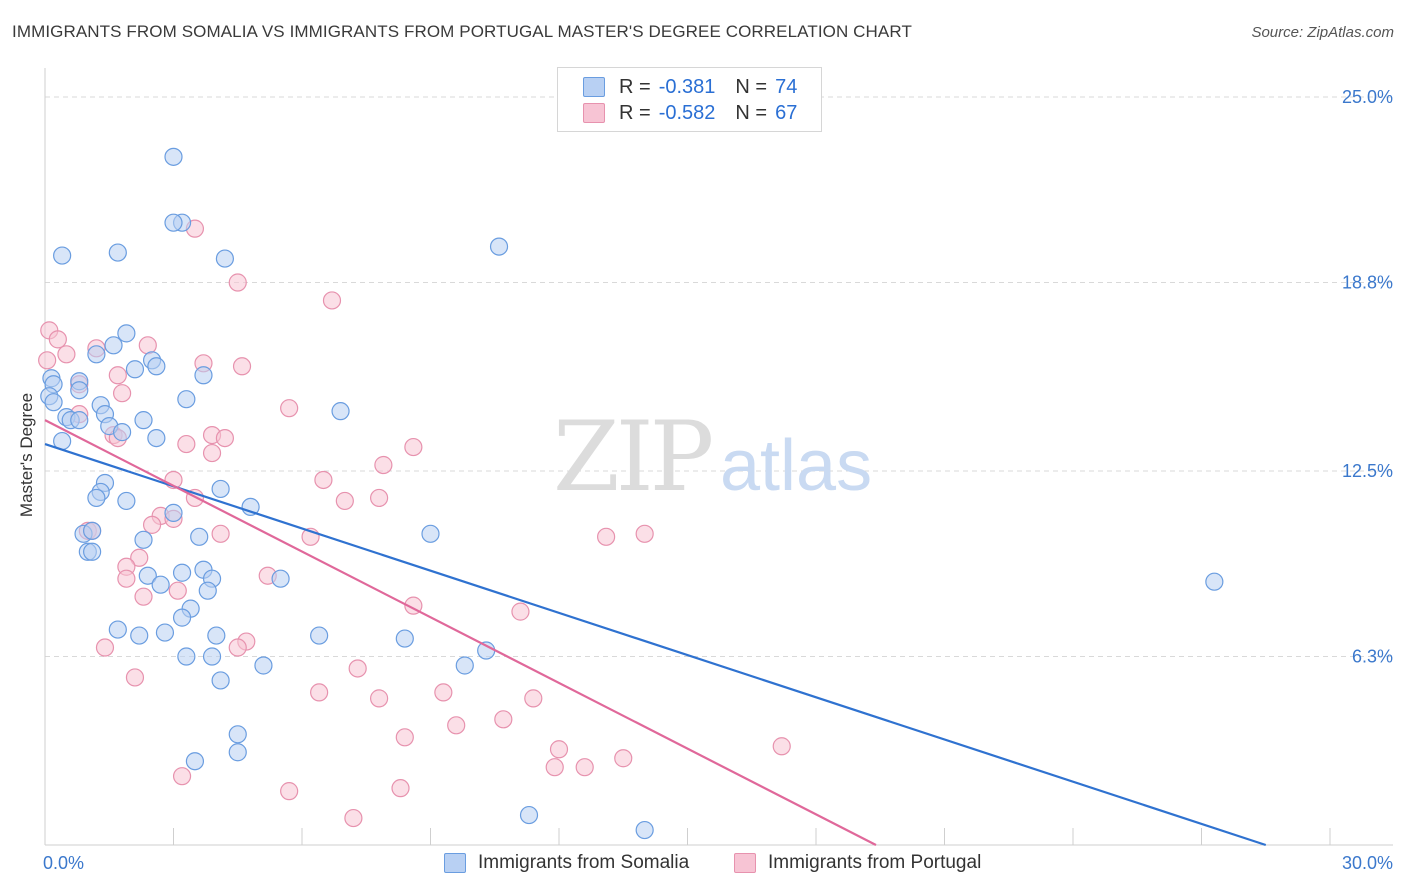 Image resolution: width=1406 pixels, height=892 pixels. What do you see at coordinates (857, 863) in the screenshot?
I see `legend-item-portugal: Immigrants from Portugal` at bounding box center [857, 863].